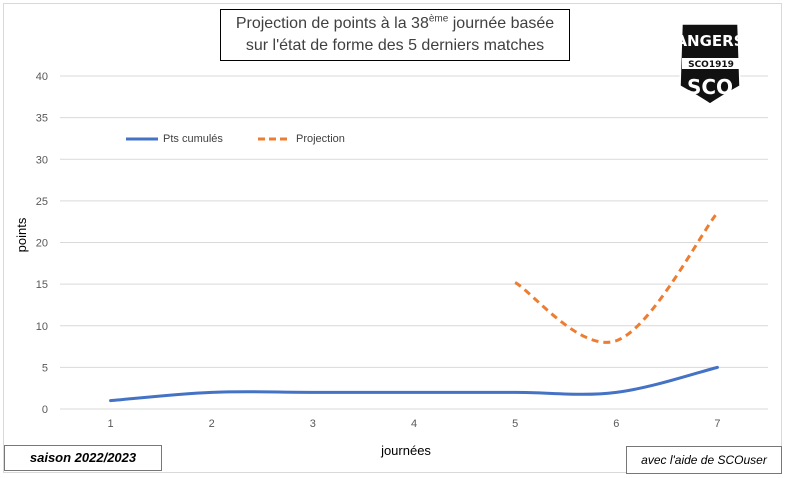 The width and height of the screenshot is (787, 478). I want to click on x-tick-2: 2, so click(212, 424).